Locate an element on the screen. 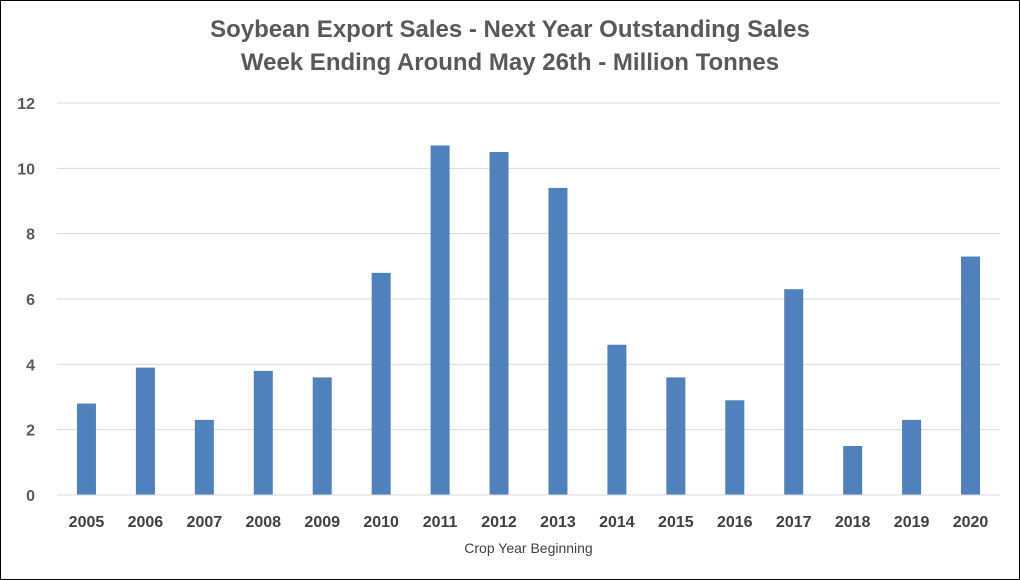 Image resolution: width=1020 pixels, height=580 pixels. bar-2012 is located at coordinates (499, 323).